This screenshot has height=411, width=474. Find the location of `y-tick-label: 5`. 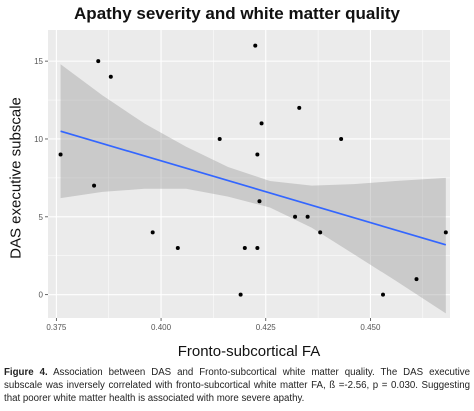

y-tick-label: 5 is located at coordinates (41, 217).